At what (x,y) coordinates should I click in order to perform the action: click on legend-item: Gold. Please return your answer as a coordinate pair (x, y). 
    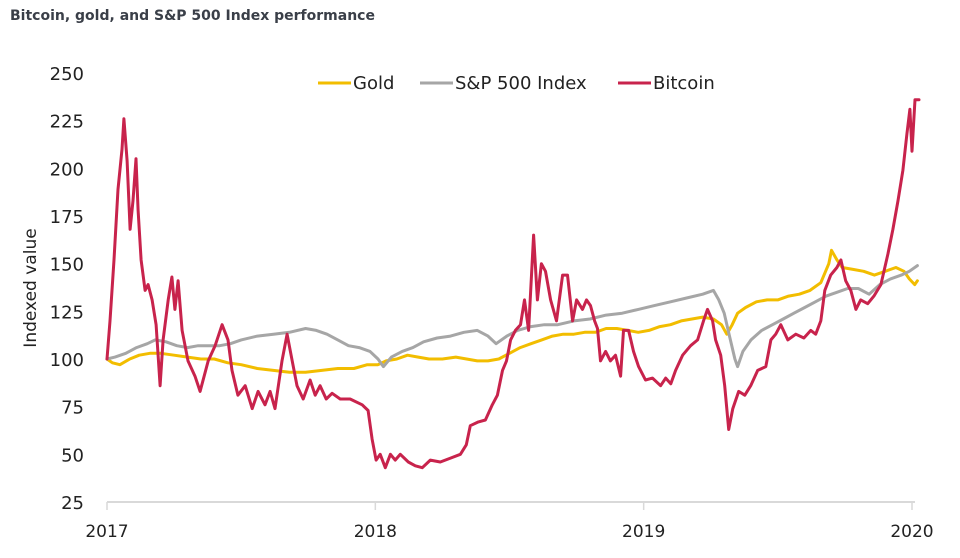
    Looking at the image, I should click on (356, 83).